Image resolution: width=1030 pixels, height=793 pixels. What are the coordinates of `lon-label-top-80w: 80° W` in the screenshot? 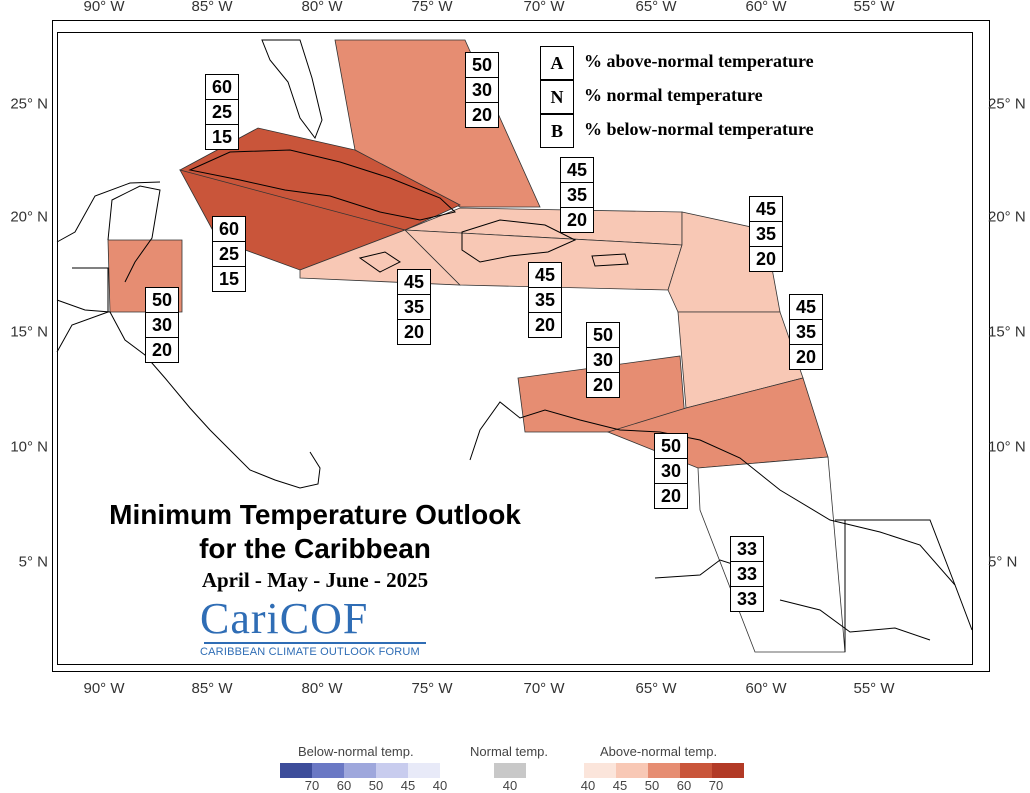 It's located at (322, 7).